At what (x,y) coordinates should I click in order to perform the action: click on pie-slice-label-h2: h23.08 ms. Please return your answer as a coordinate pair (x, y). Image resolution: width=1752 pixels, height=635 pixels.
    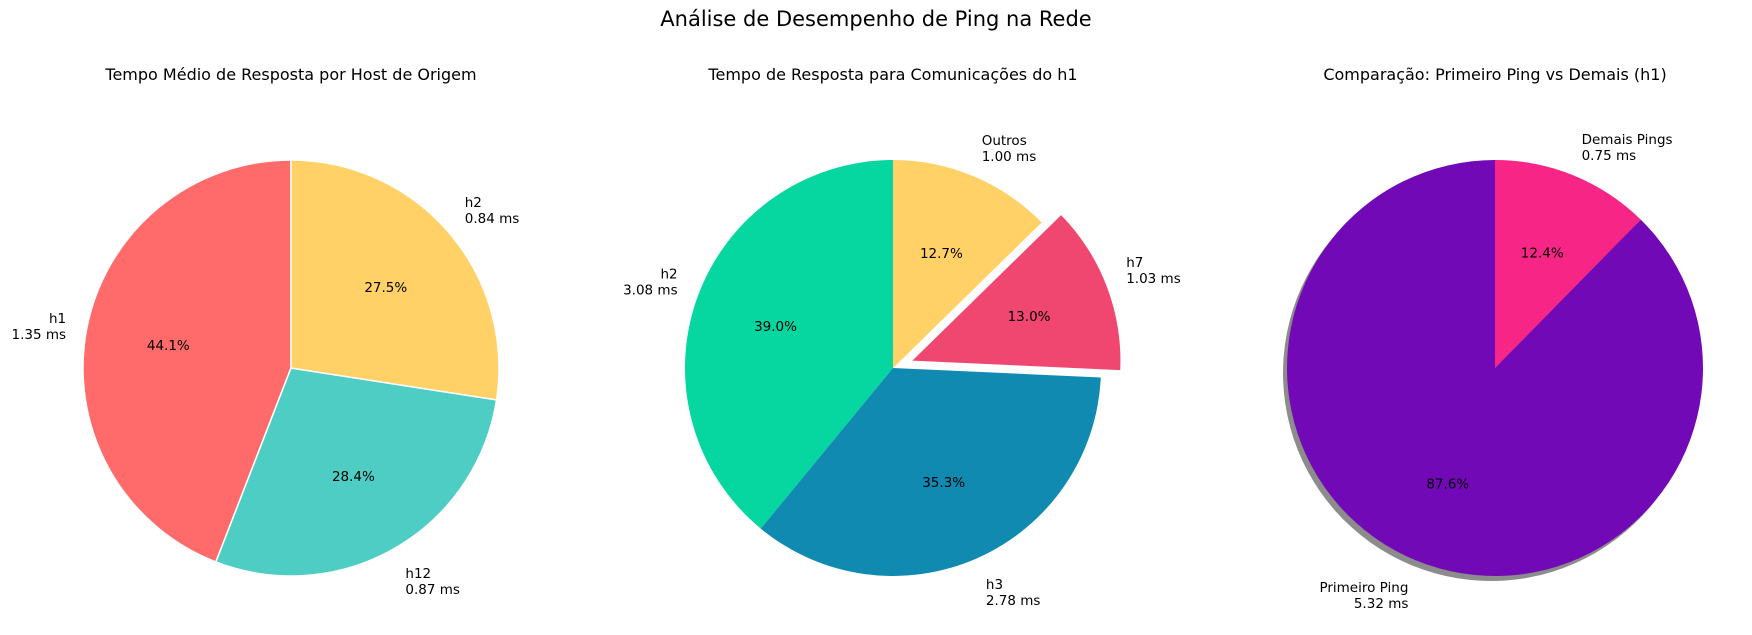
    Looking at the image, I should click on (650, 283).